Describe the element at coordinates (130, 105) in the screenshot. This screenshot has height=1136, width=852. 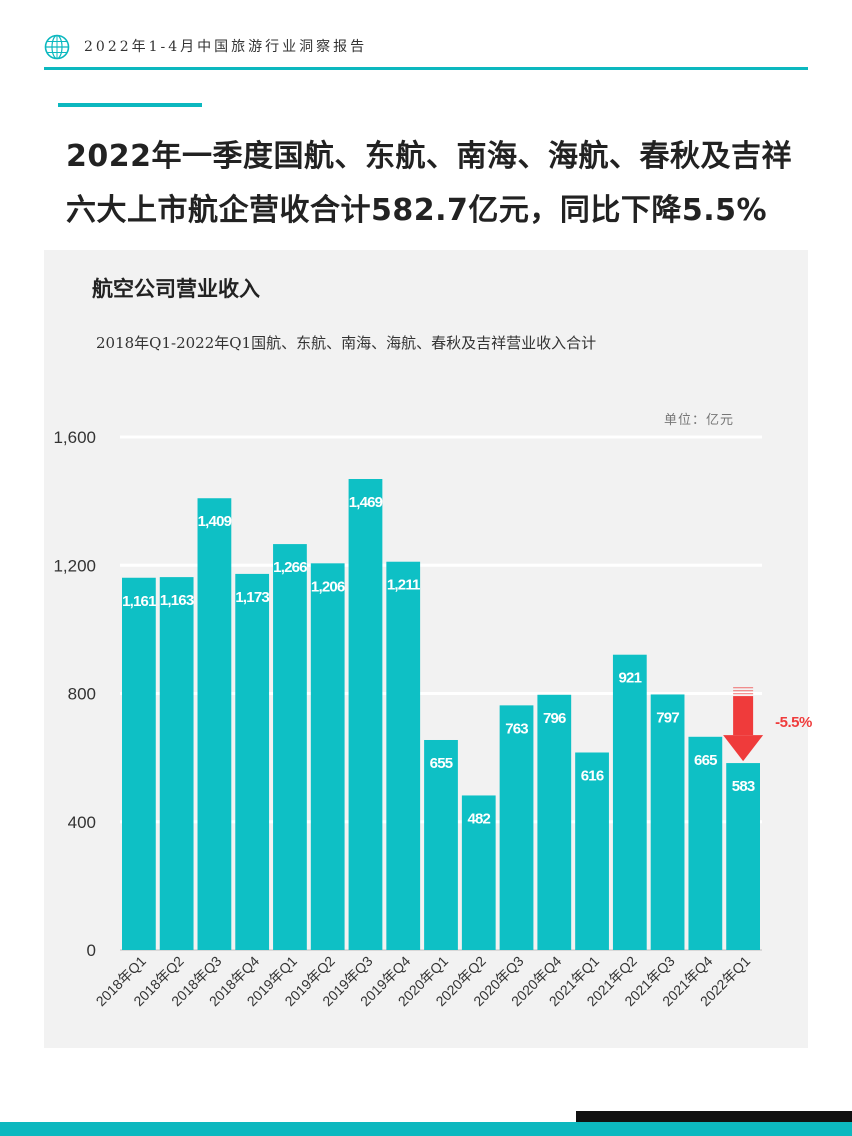
I see `accent-divider` at that location.